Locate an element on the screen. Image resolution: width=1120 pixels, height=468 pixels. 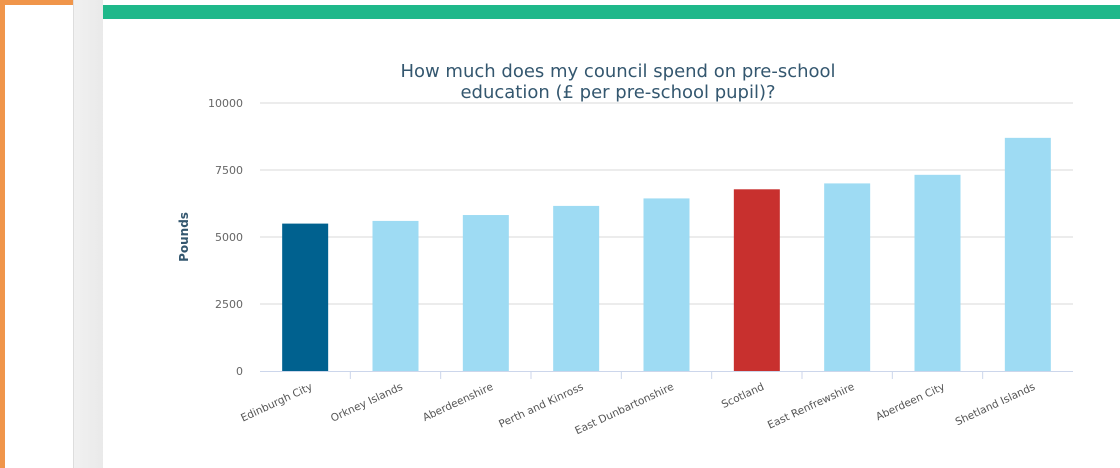
x-axis is located at coordinates (666, 375).